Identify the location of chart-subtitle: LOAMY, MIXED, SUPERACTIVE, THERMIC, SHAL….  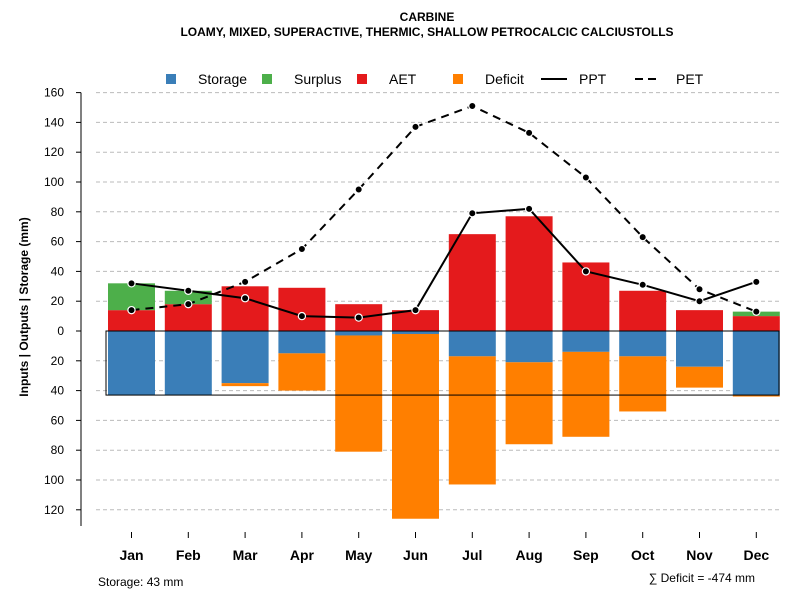
(426, 32).